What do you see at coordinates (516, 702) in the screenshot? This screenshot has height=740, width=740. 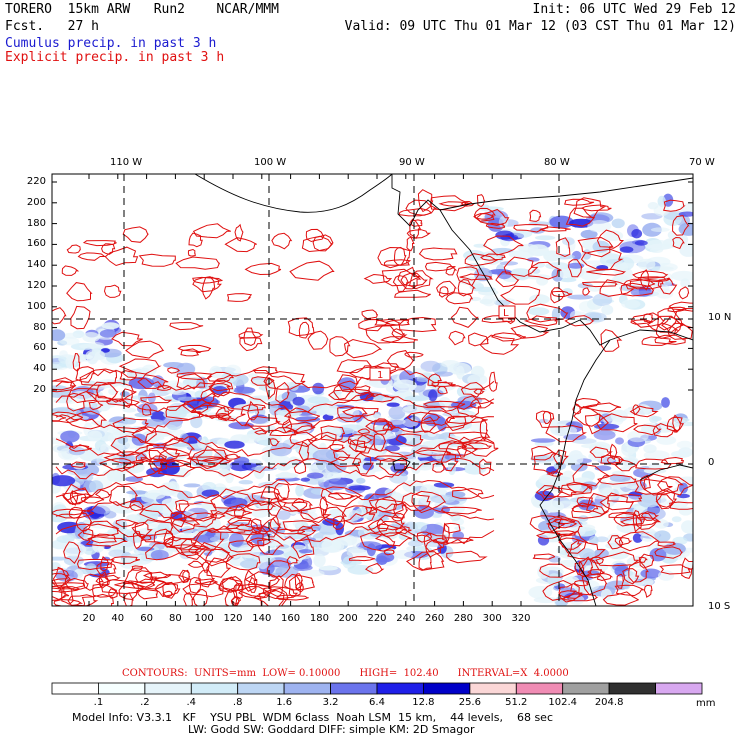 I see `color-bar-label: 51.2` at bounding box center [516, 702].